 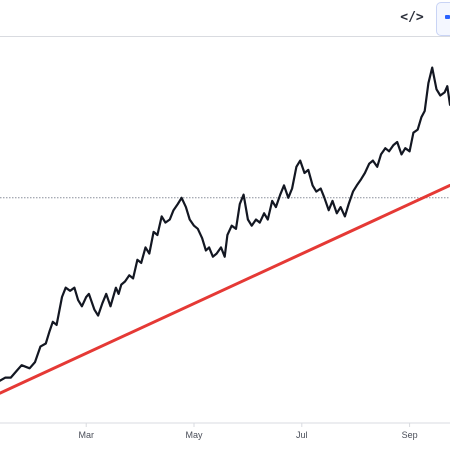 I want to click on embed-code-icon: </>, so click(x=412, y=17).